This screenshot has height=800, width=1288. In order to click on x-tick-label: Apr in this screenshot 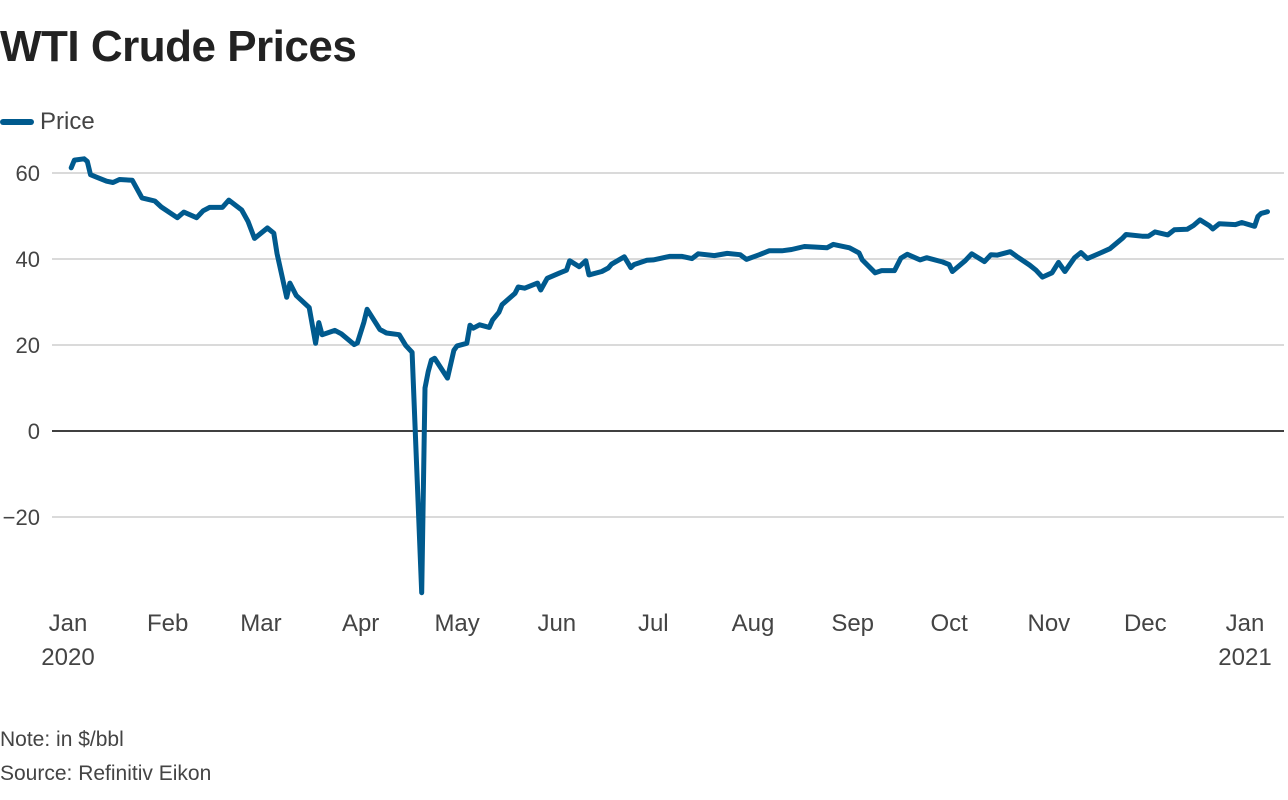, I will do `click(360, 623)`.